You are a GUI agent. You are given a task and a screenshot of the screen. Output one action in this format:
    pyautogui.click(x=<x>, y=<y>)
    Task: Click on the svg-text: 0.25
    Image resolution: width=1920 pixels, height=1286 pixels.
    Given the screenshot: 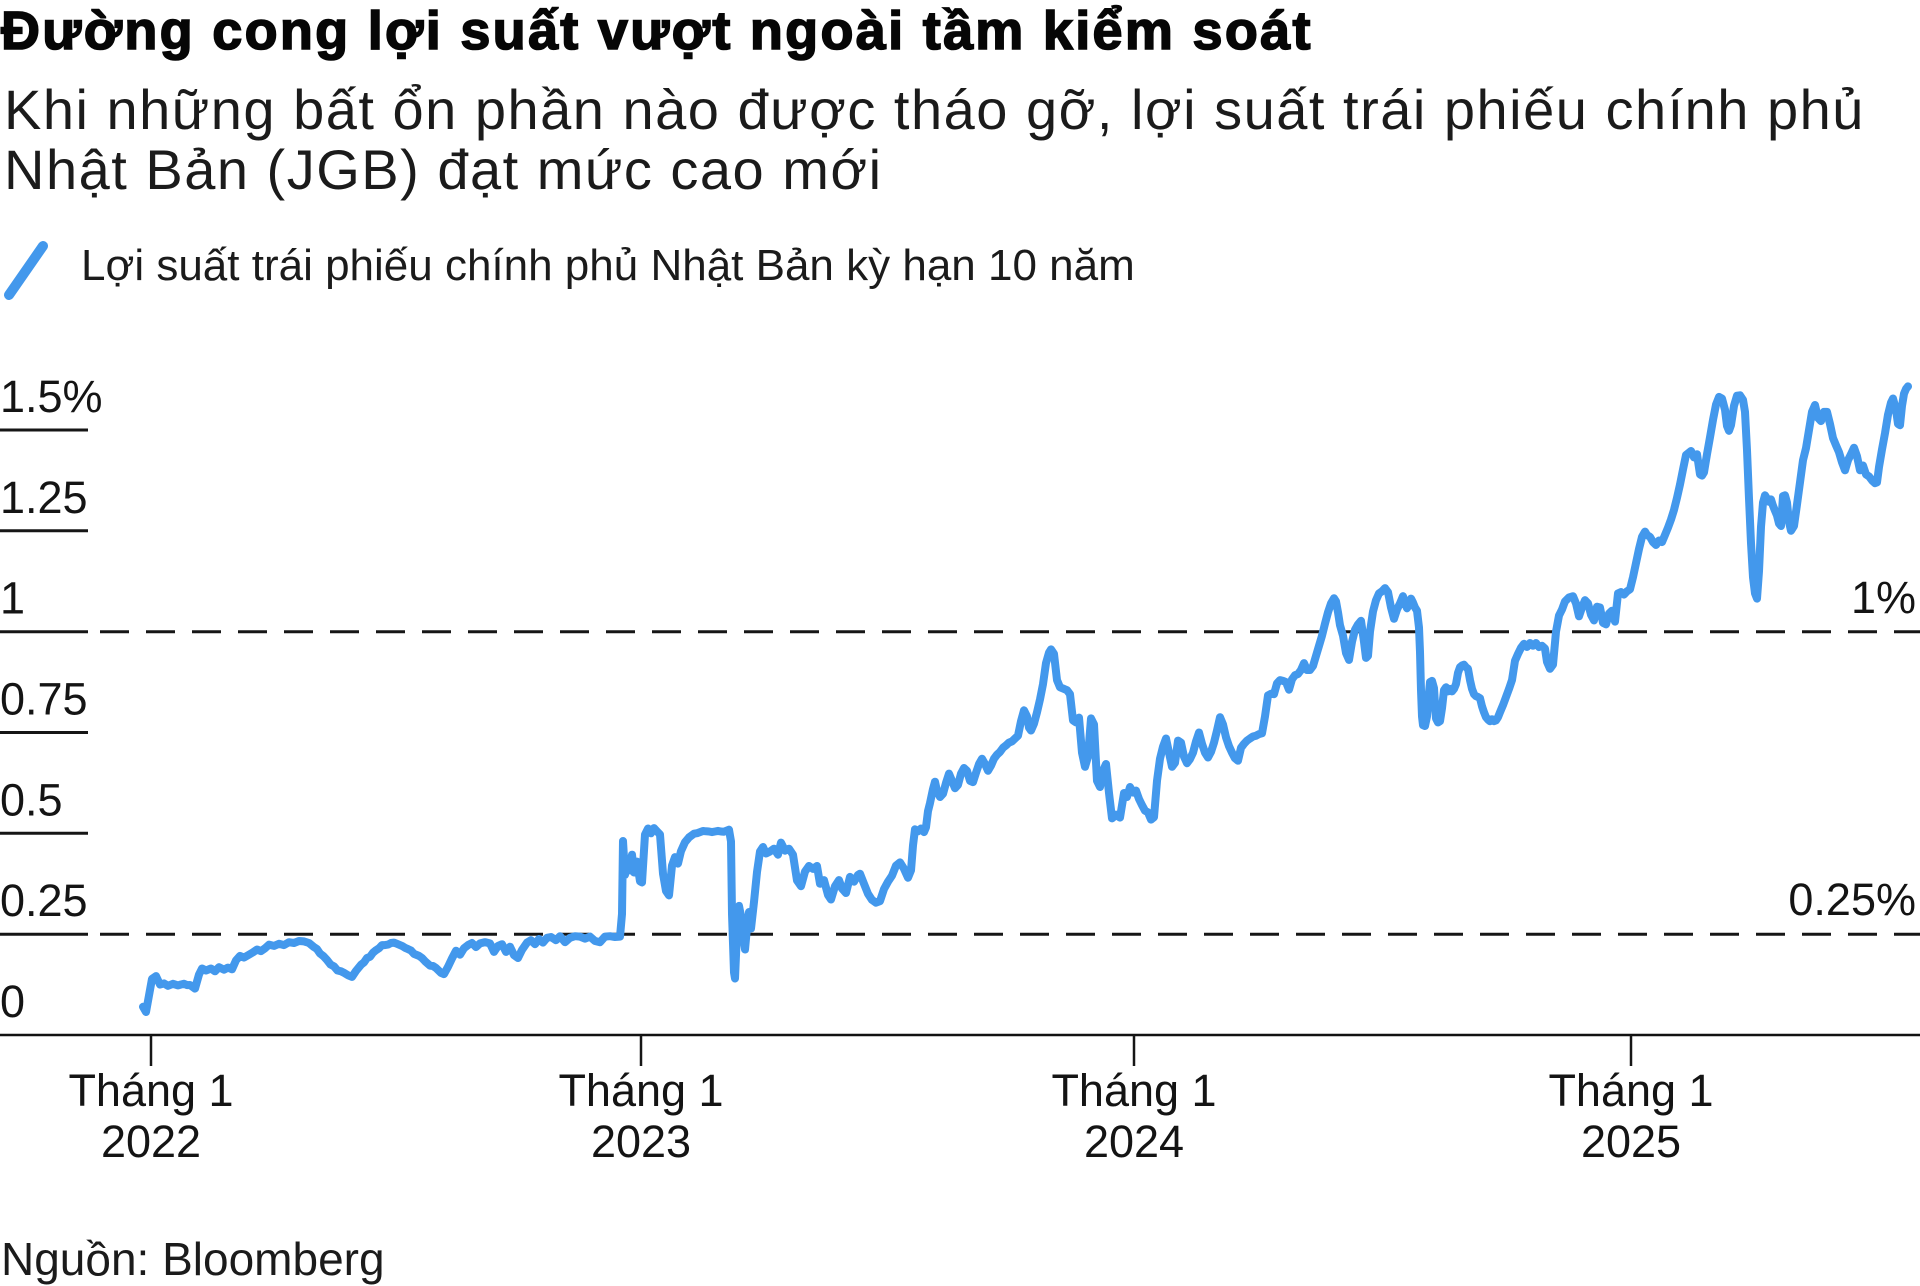 What is the action you would take?
    pyautogui.click(x=44, y=900)
    